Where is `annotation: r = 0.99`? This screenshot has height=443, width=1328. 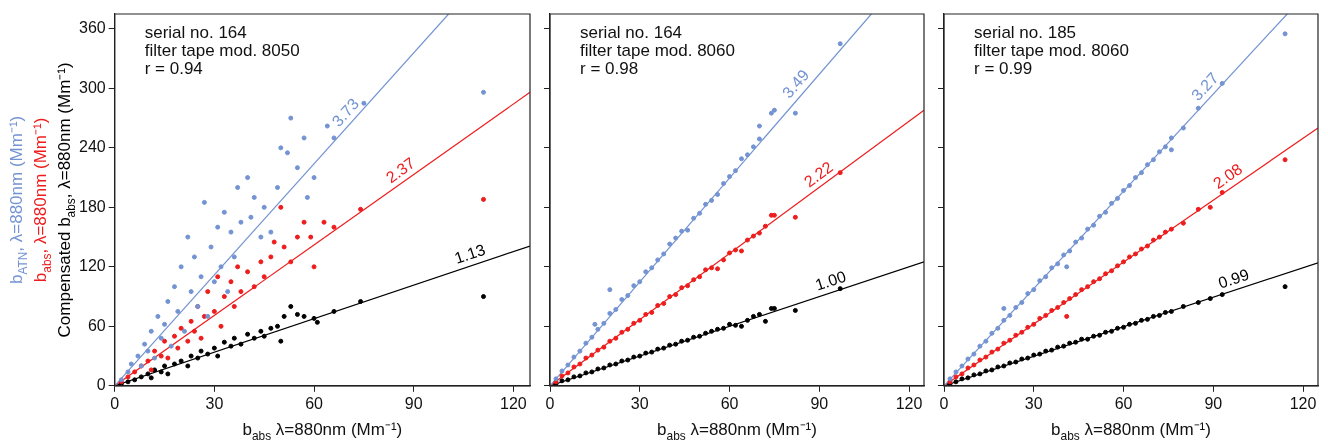
annotation: r = 0.99 is located at coordinates (1003, 68).